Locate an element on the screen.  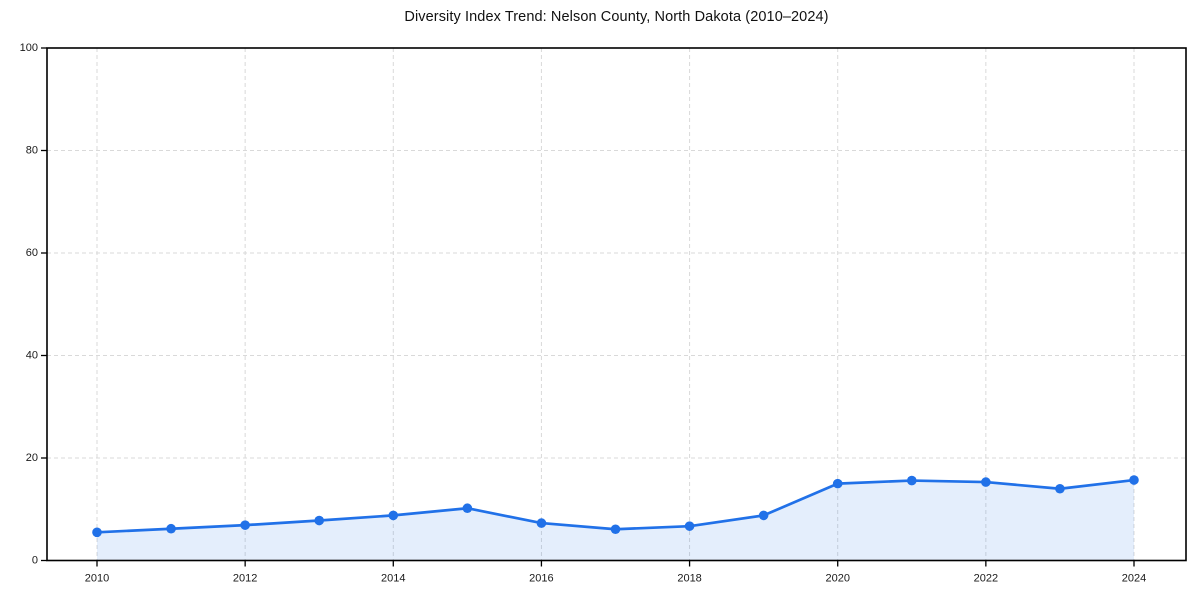
x-tick-label: 2016 is located at coordinates (541, 579).